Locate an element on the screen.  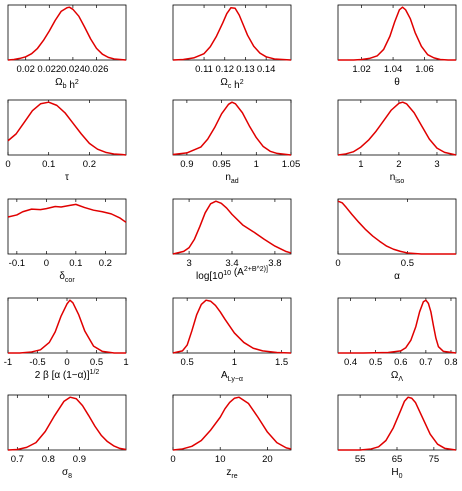
axis-label: zre is located at coordinates (231, 473).